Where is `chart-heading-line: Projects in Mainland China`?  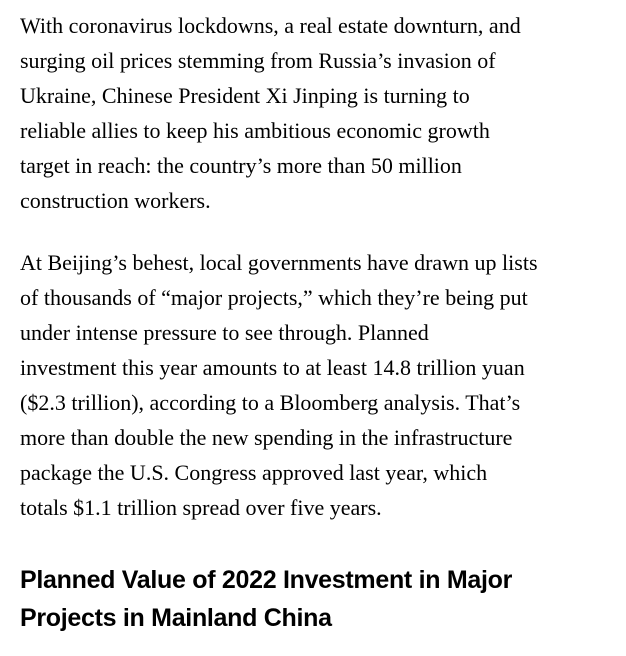 chart-heading-line: Projects in Mainland China is located at coordinates (176, 618).